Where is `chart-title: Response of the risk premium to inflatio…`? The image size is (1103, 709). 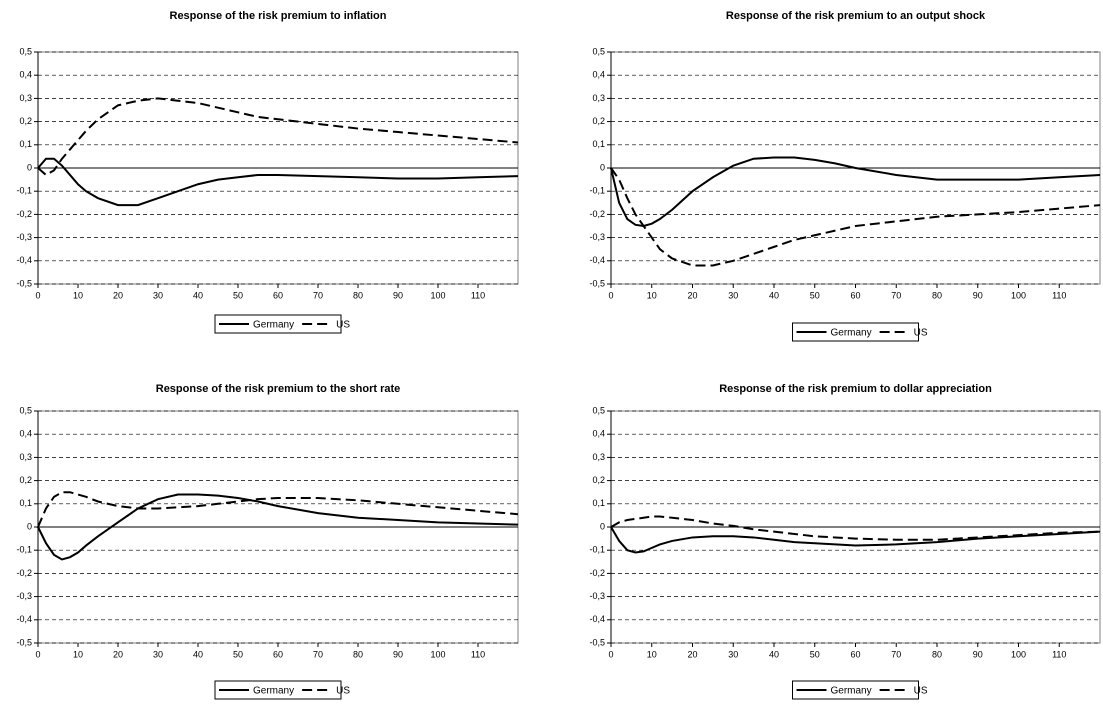 chart-title: Response of the risk premium to inflatio… is located at coordinates (278, 16).